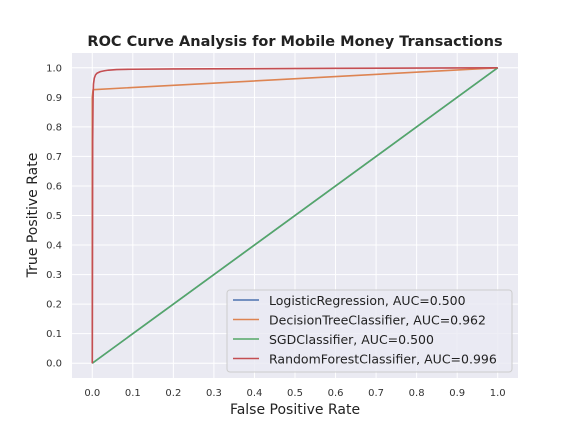 The width and height of the screenshot is (576, 432). What do you see at coordinates (54, 68) in the screenshot?
I see `y-tick-label: 1.0` at bounding box center [54, 68].